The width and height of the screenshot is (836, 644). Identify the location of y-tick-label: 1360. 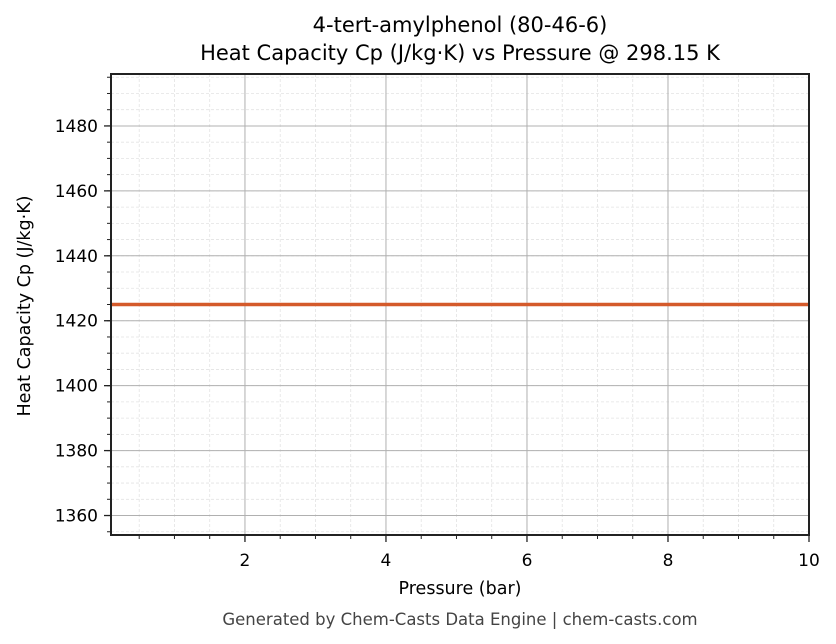
(76, 517).